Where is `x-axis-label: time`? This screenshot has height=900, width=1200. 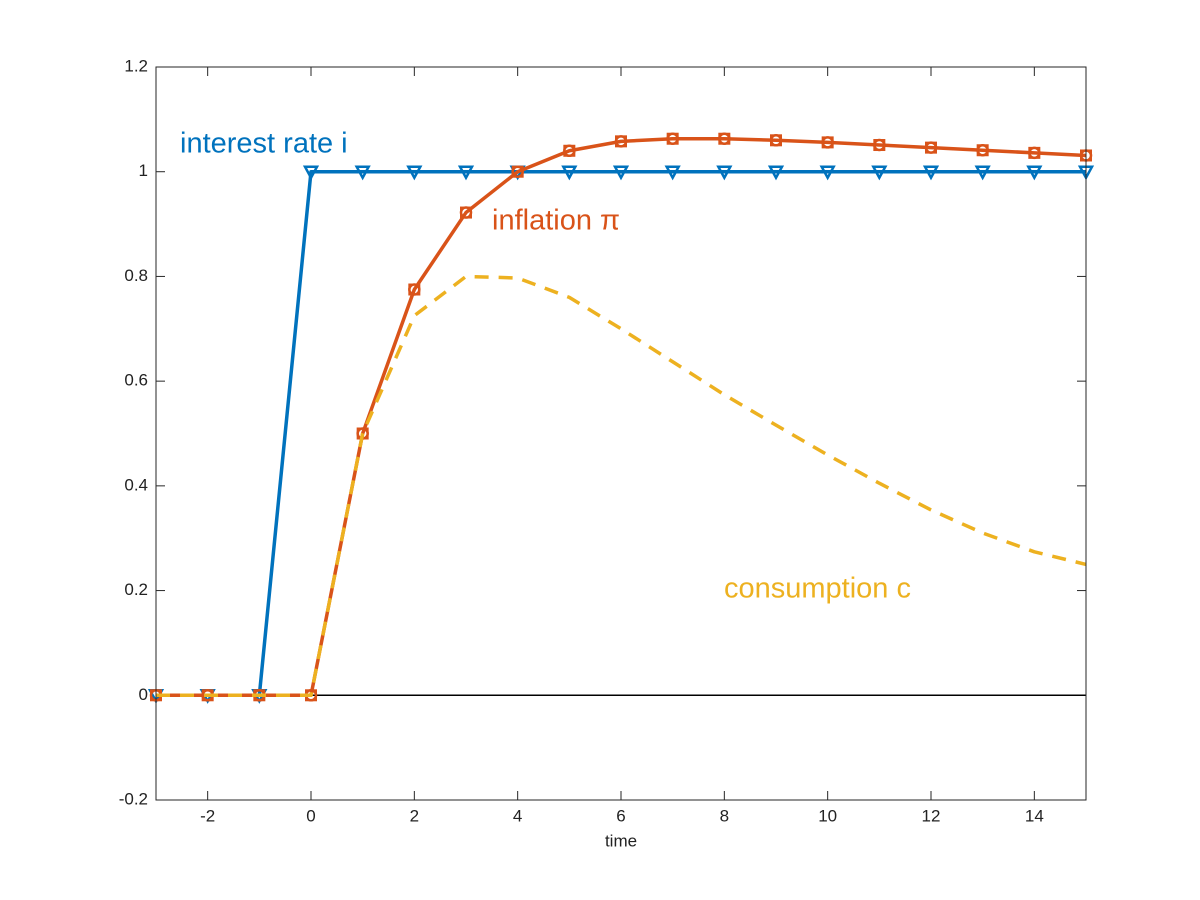 x-axis-label: time is located at coordinates (621, 840).